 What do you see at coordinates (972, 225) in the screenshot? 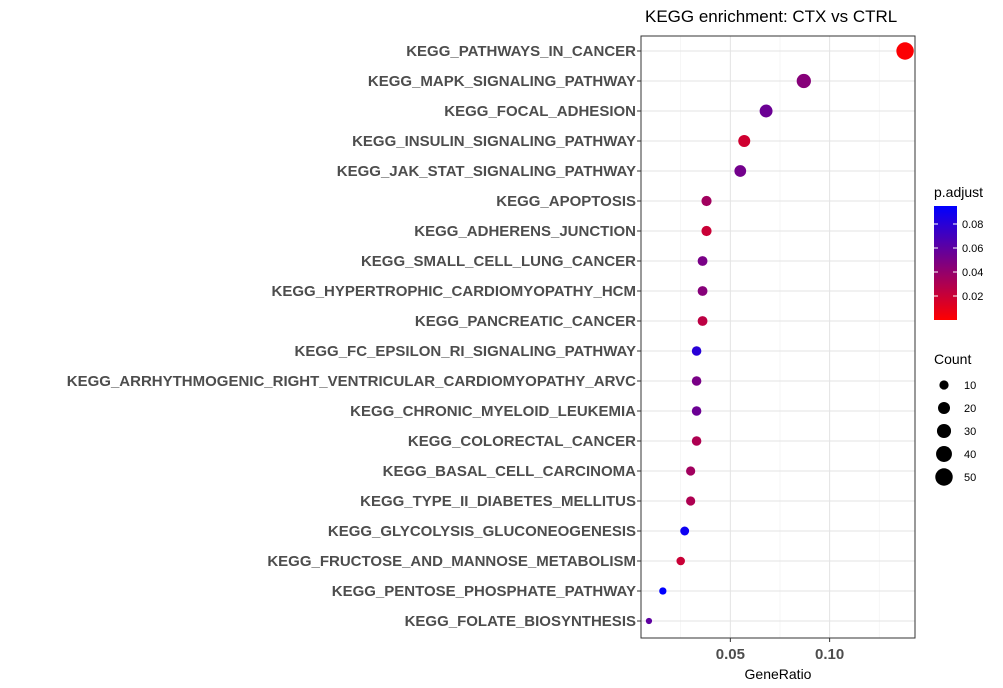
I see `color-legend-tick-label: 0.08` at bounding box center [972, 225].